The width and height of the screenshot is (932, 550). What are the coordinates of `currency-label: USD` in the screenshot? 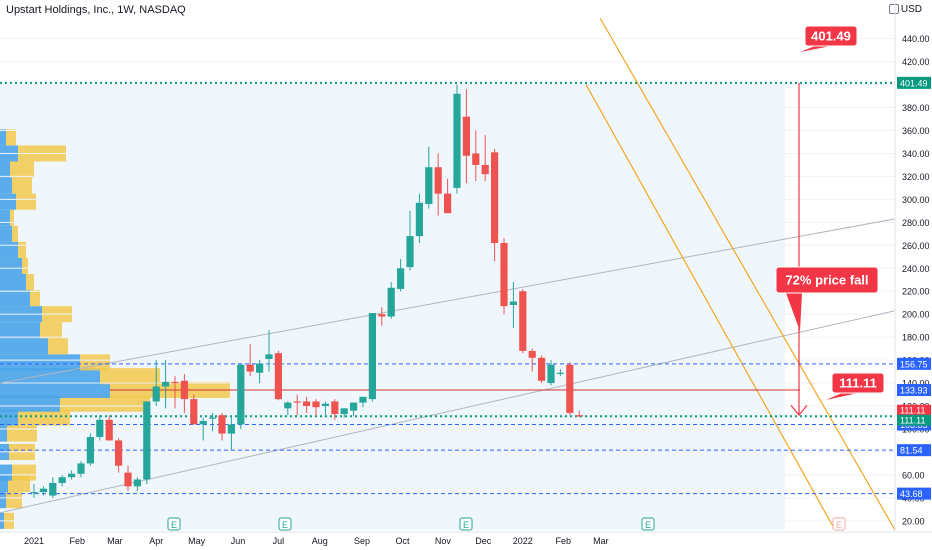 It's located at (911, 9).